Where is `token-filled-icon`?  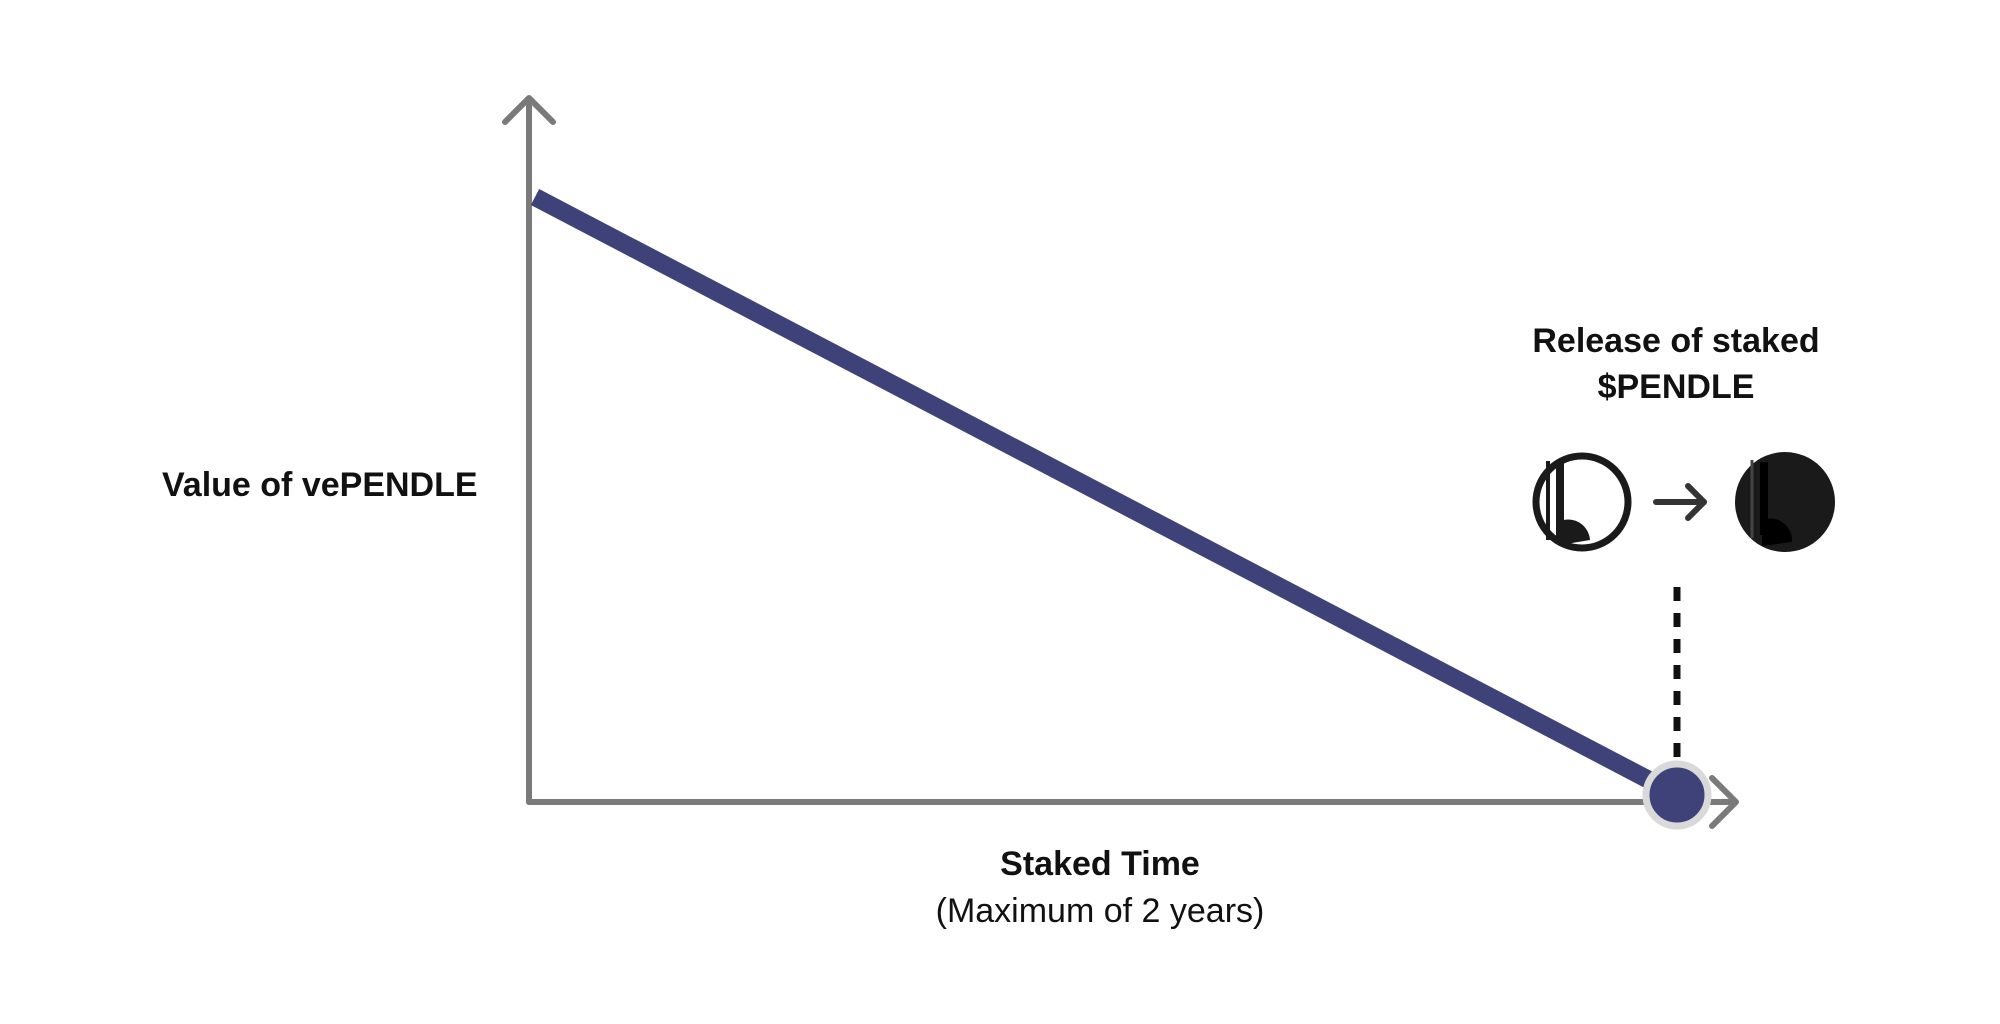 token-filled-icon is located at coordinates (1785, 502).